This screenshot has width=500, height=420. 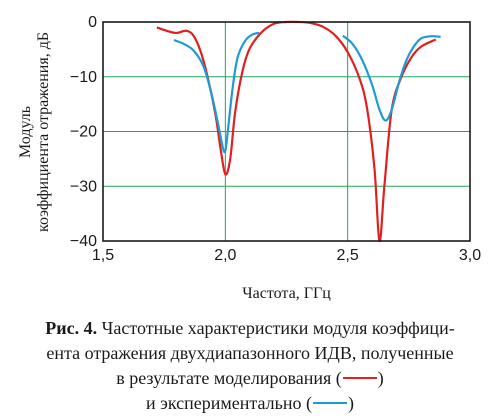 I want to click on y-tick-label: −40, so click(x=83, y=241).